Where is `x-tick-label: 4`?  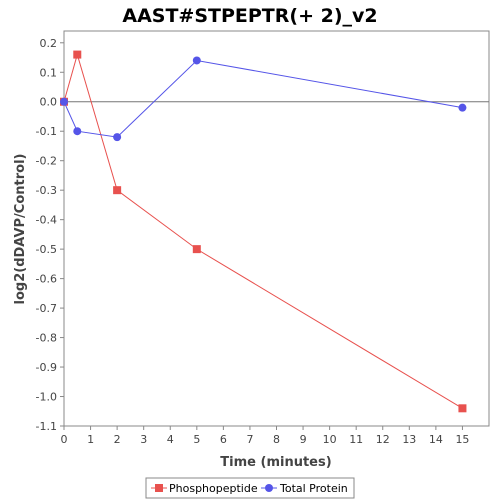 x-tick-label: 4 is located at coordinates (170, 439).